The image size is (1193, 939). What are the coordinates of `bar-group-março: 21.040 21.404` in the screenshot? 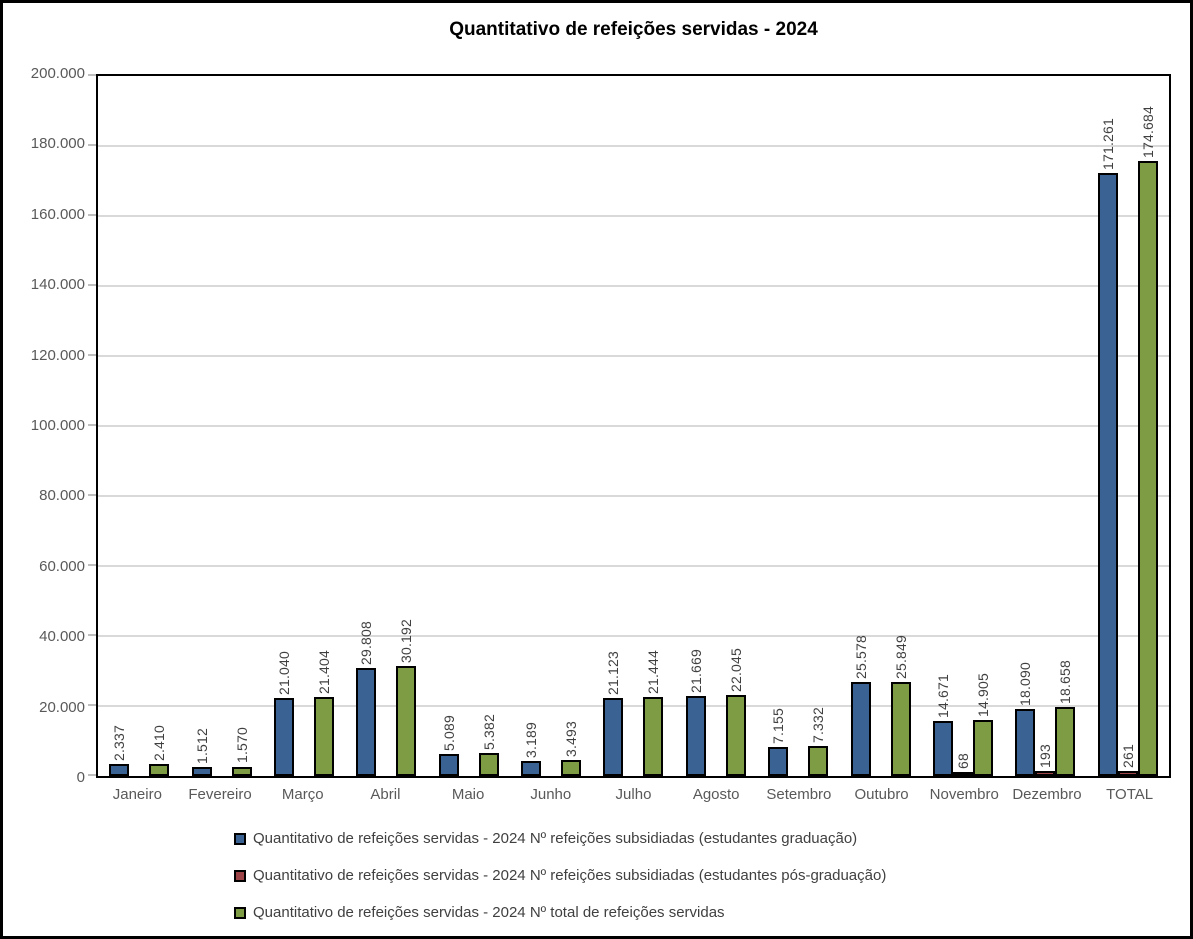 It's located at (304, 426).